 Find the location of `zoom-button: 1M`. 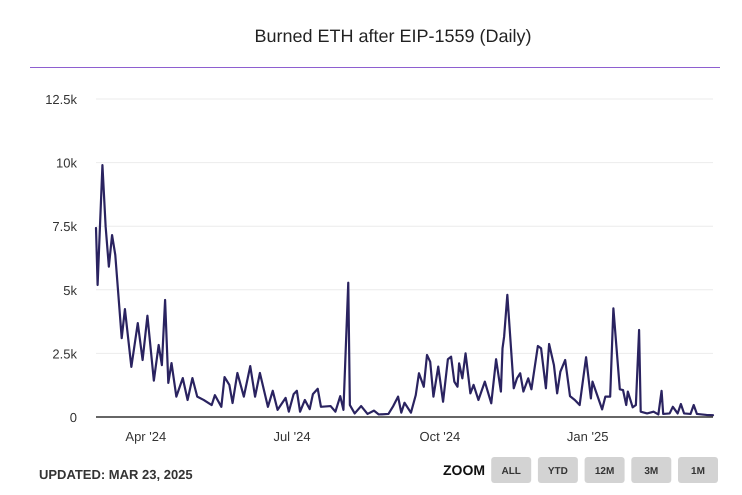

zoom-button: 1M is located at coordinates (698, 470).